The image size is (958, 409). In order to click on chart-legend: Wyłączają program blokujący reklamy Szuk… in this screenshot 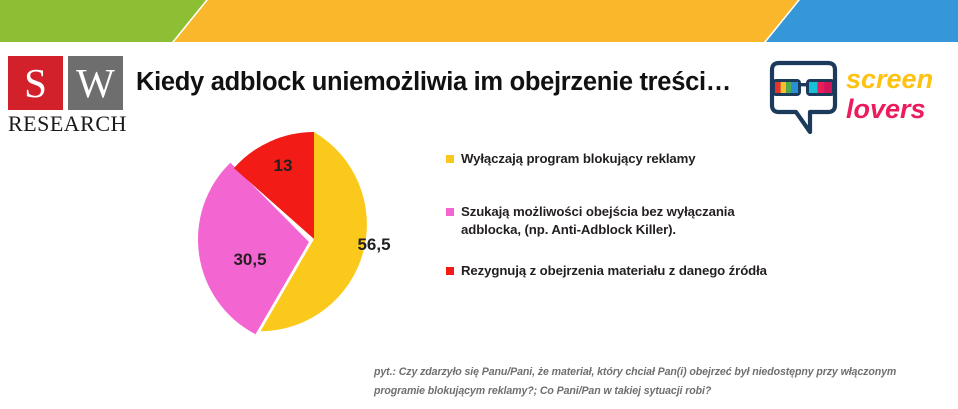, I will do `click(611, 226)`.